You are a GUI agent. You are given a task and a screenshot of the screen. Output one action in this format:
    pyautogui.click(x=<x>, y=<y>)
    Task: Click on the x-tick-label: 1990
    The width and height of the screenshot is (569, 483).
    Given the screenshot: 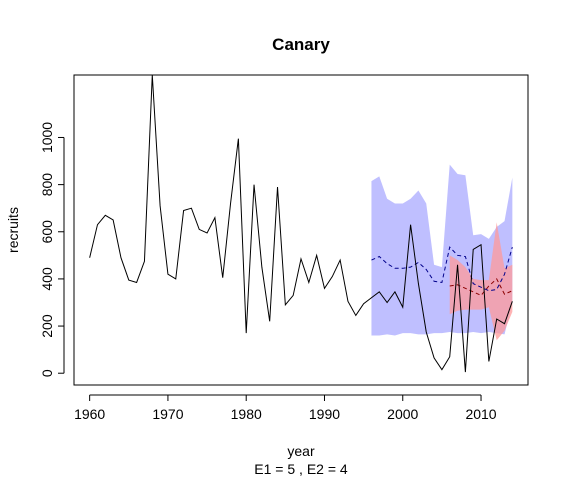 What is the action you would take?
    pyautogui.click(x=324, y=414)
    